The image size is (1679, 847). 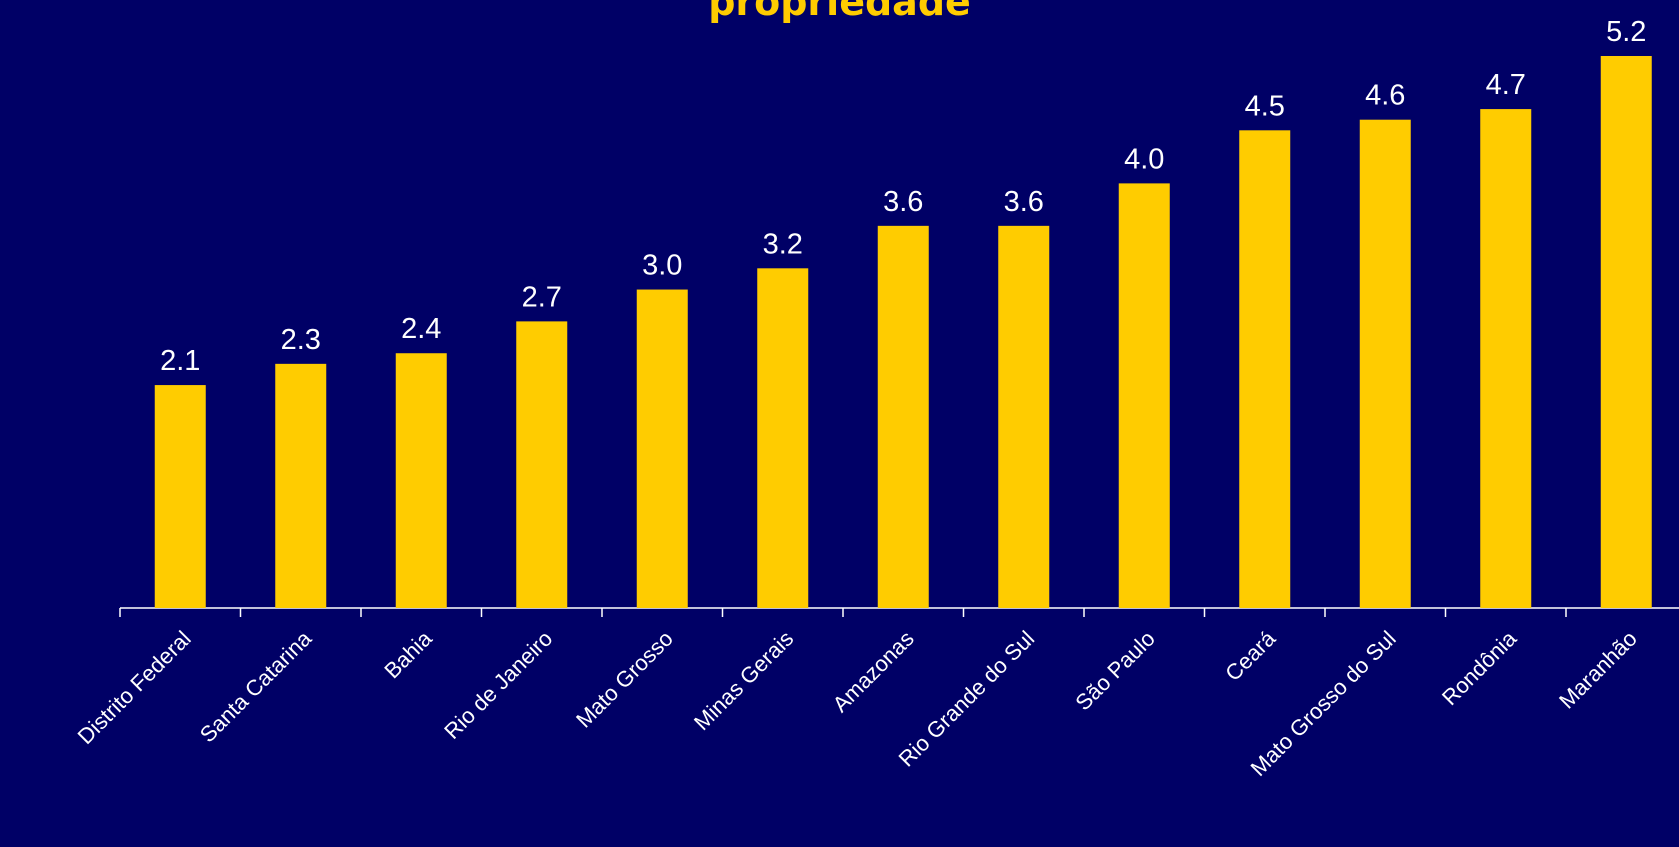 I want to click on x-tick-label: Distrito Federal, so click(x=134, y=687).